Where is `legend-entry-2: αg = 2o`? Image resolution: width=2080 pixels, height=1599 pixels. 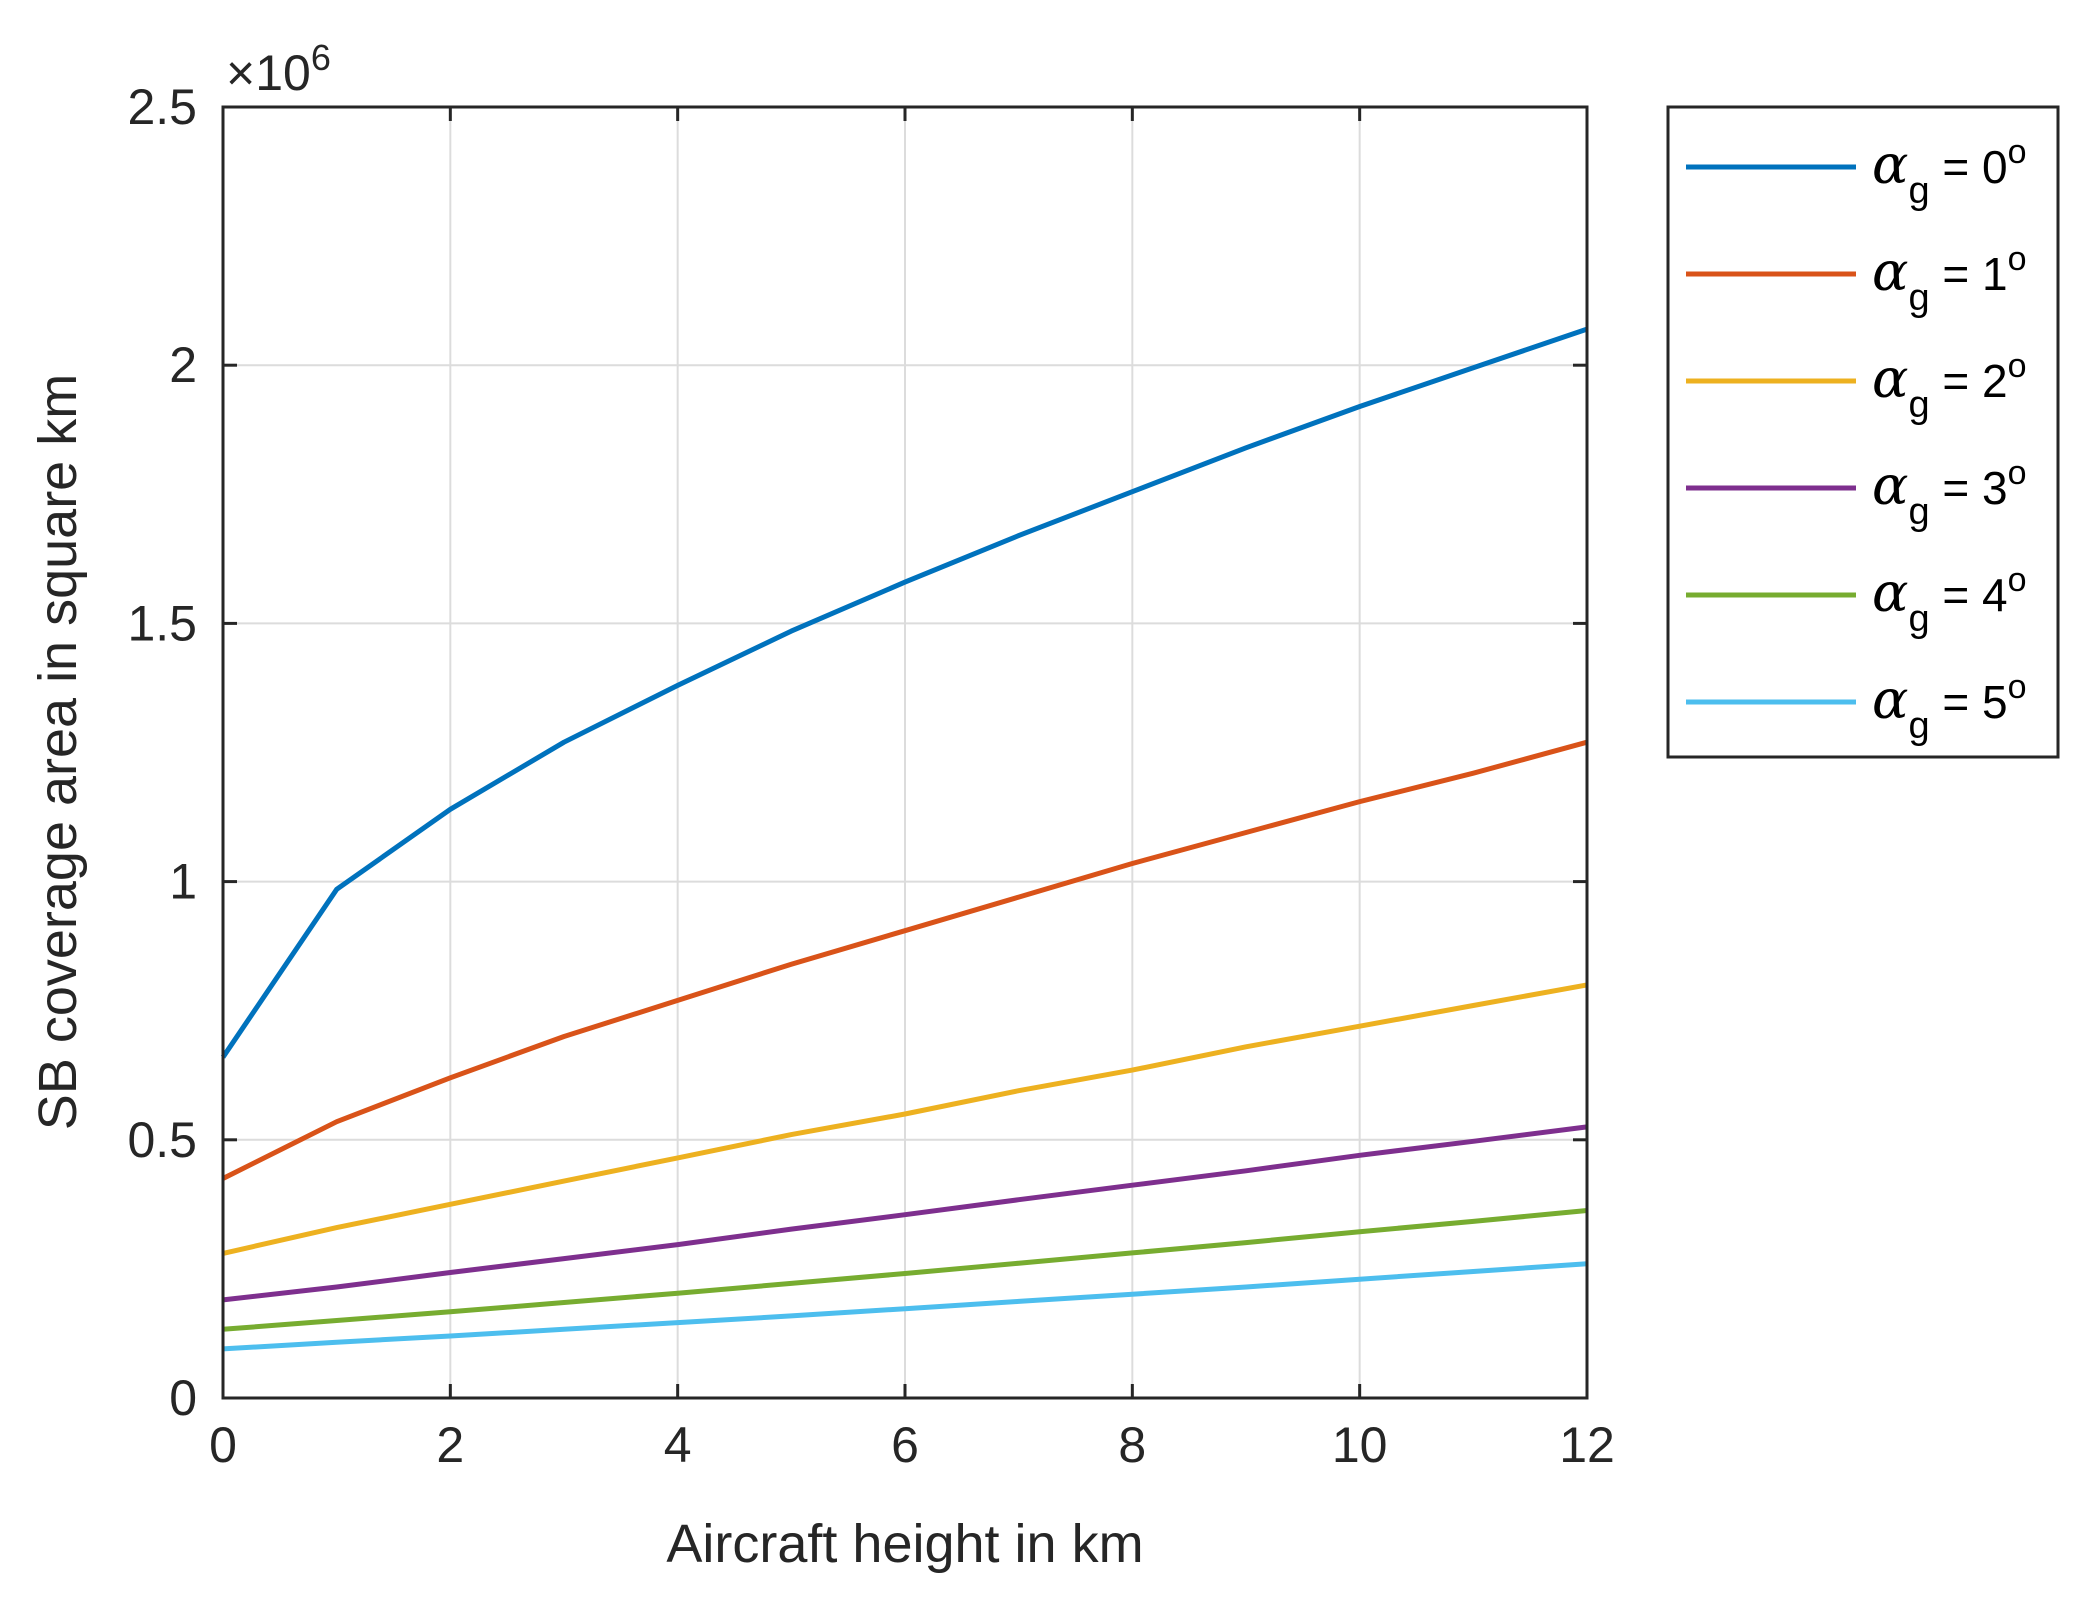 legend-entry-2: αg = 2o is located at coordinates (1949, 386).